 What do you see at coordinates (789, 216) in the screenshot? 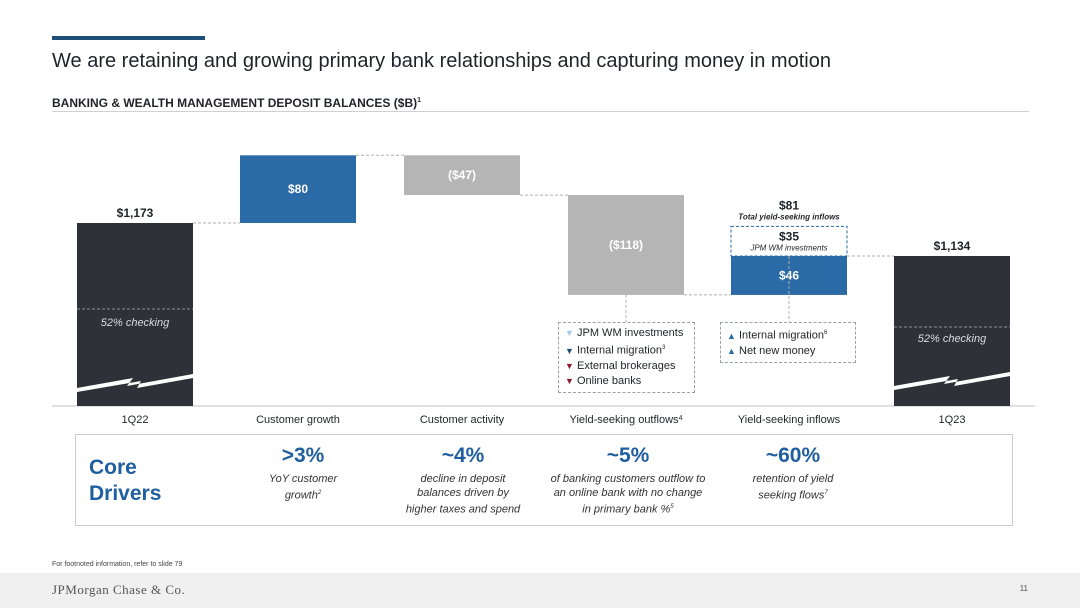
I see `inflow-total-note: Total yield-seeking inflows` at bounding box center [789, 216].